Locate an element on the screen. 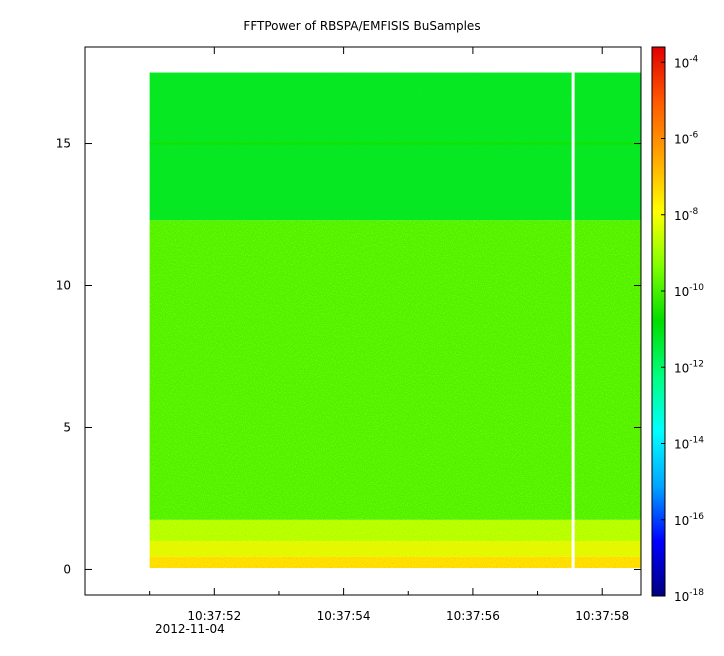  colorbar-gradient is located at coordinates (658, 321).